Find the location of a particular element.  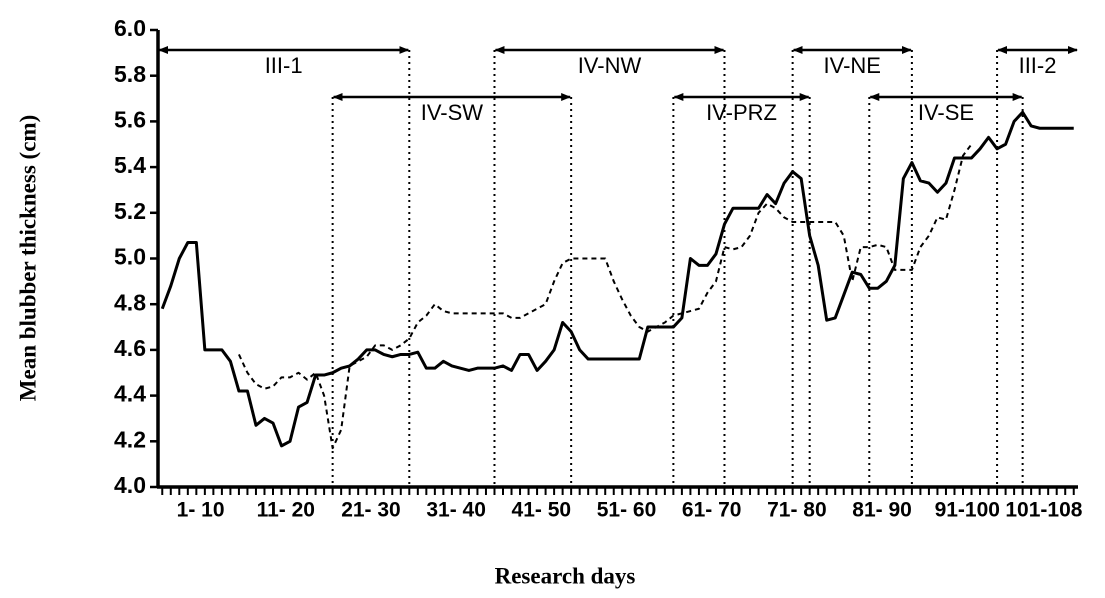

x-tick-label: 1- 10 is located at coordinates (201, 510).